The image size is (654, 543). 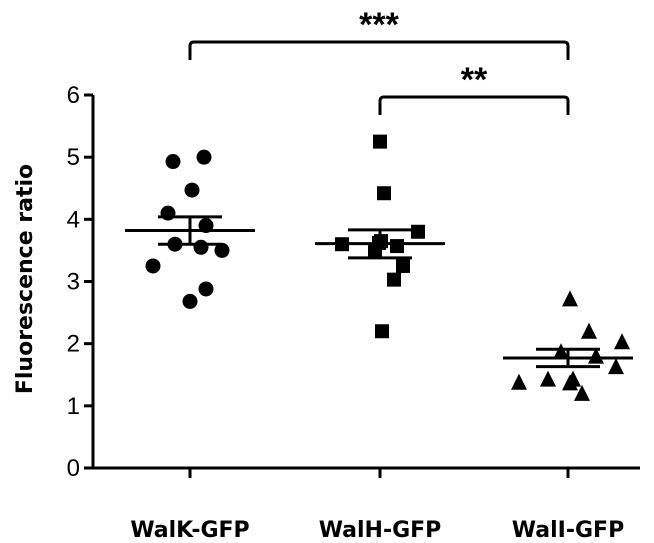 What do you see at coordinates (73, 344) in the screenshot?
I see `y-tick-label: 2` at bounding box center [73, 344].